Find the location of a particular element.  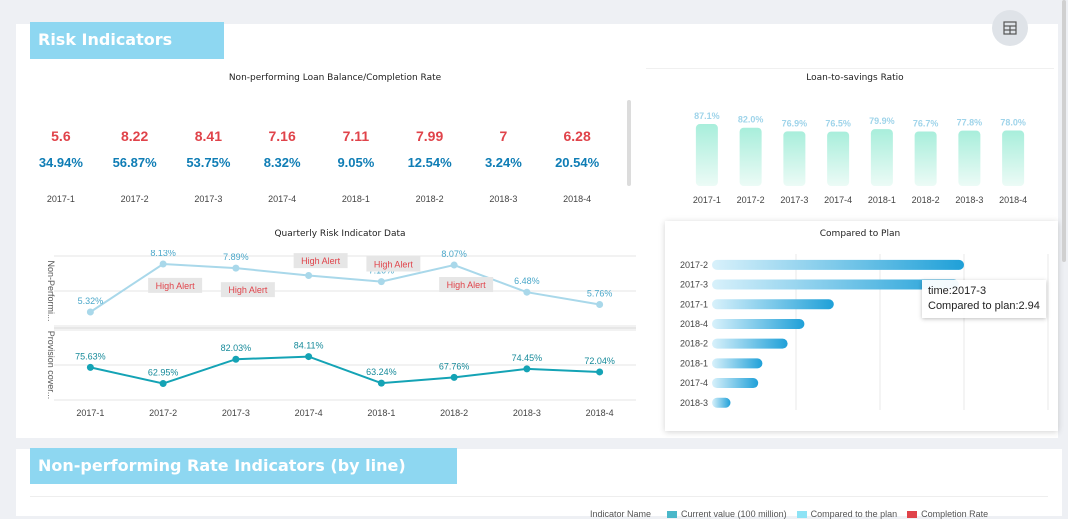

tooltip-value: Compared to plan:2.94 is located at coordinates (984, 306).